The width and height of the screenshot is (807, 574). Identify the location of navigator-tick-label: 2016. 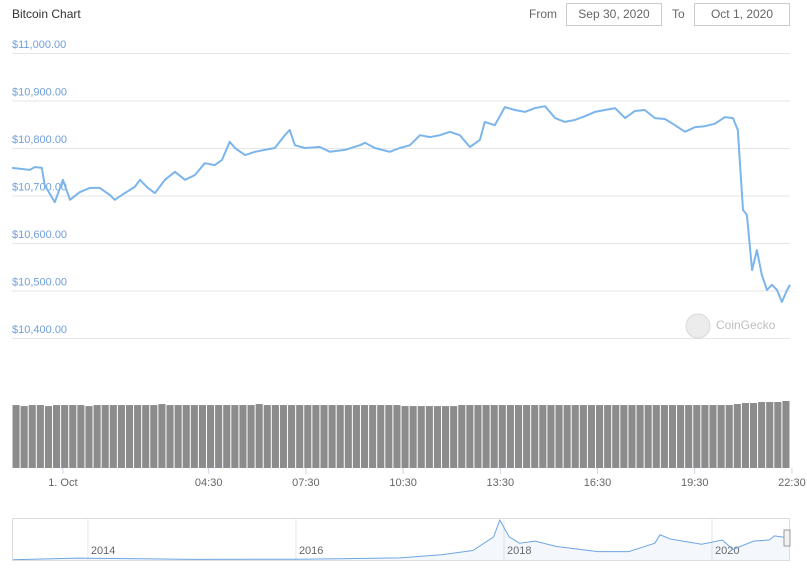
(311, 551).